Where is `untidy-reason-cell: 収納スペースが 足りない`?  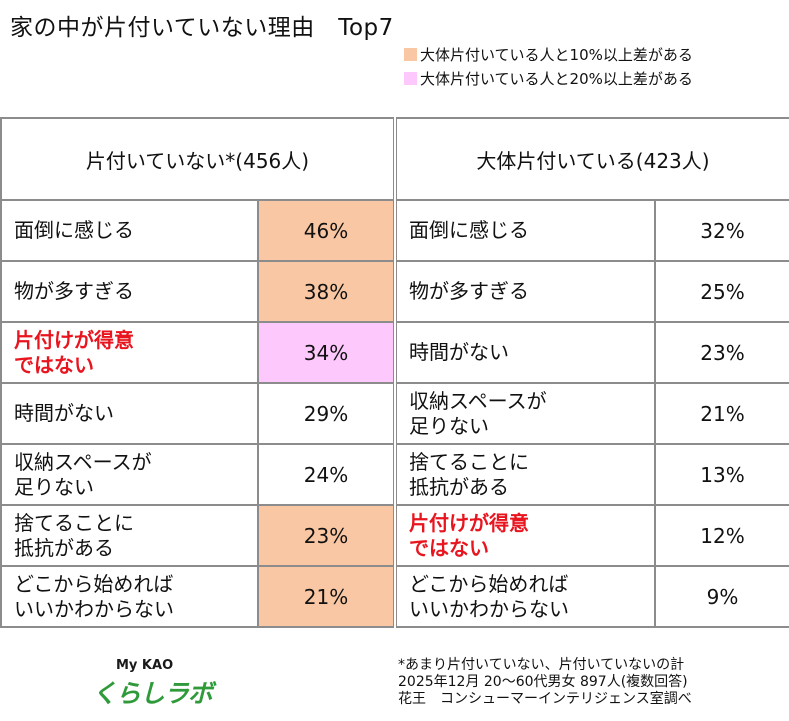 untidy-reason-cell: 収納スペースが 足りない is located at coordinates (129, 474).